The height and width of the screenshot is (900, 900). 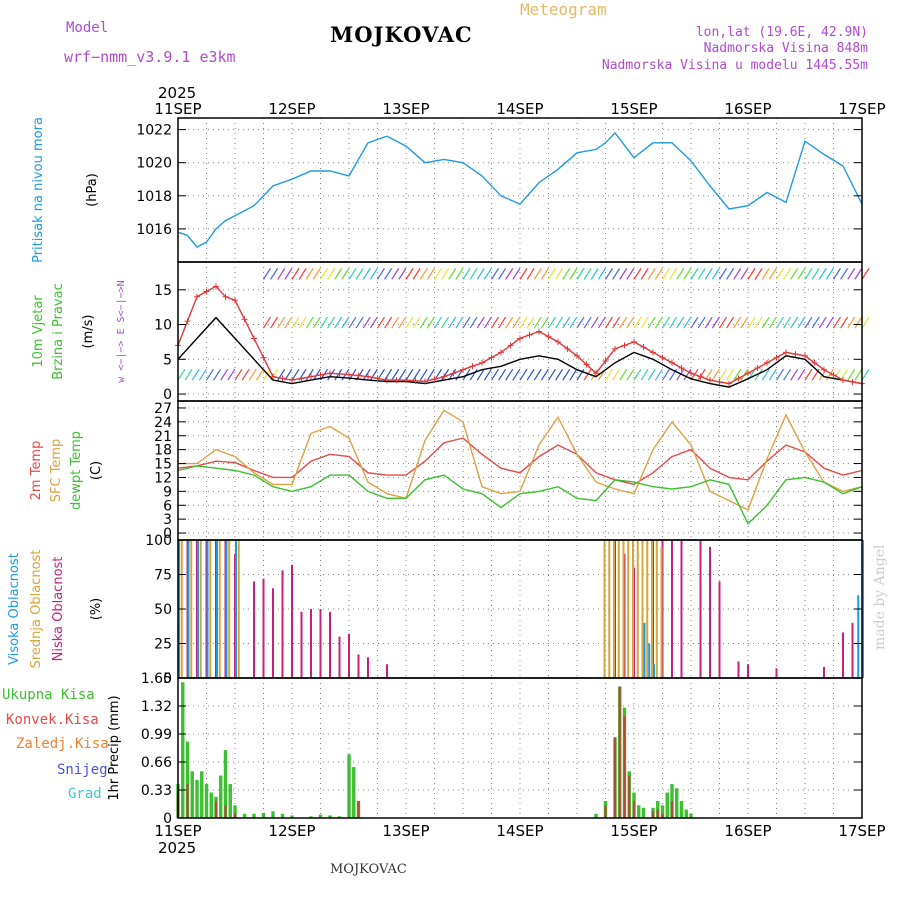 I want to click on x-tick-label-bottom: 13SEP, so click(x=405, y=831).